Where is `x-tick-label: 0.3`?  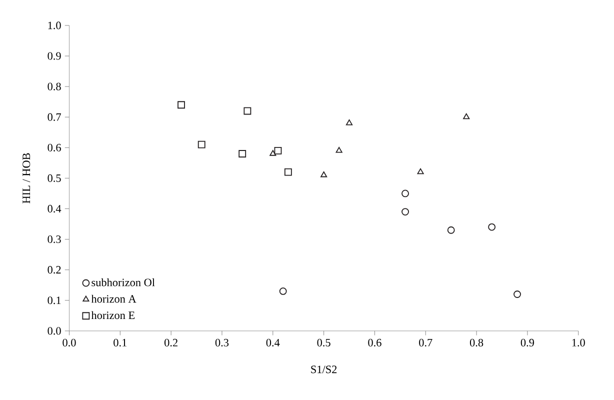
x-tick-label: 0.3 is located at coordinates (222, 342).